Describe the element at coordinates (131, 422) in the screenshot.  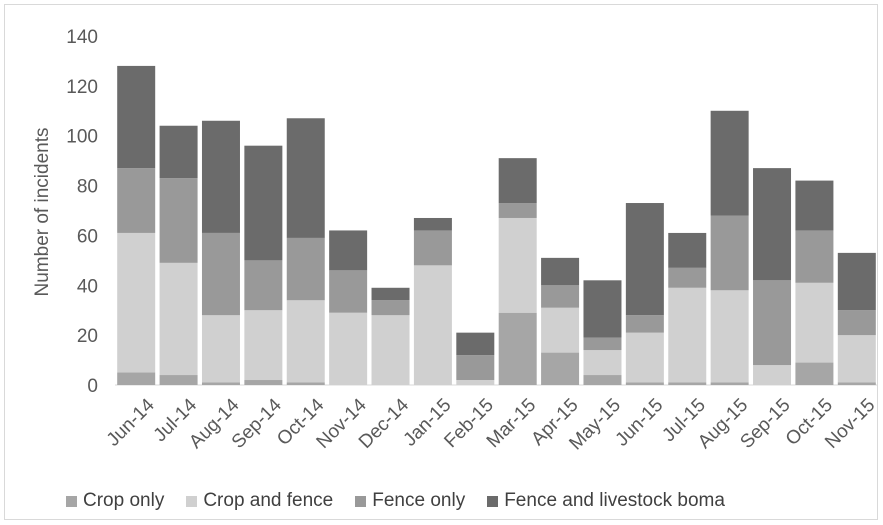
I see `x-tick-label: Jun-14` at that location.